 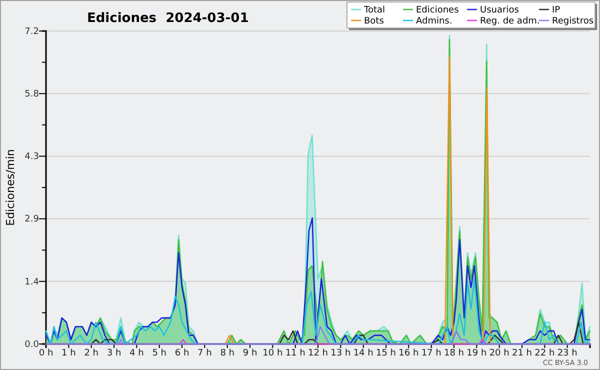 I want to click on x-tick-label: 19 h, so click(x=476, y=353).